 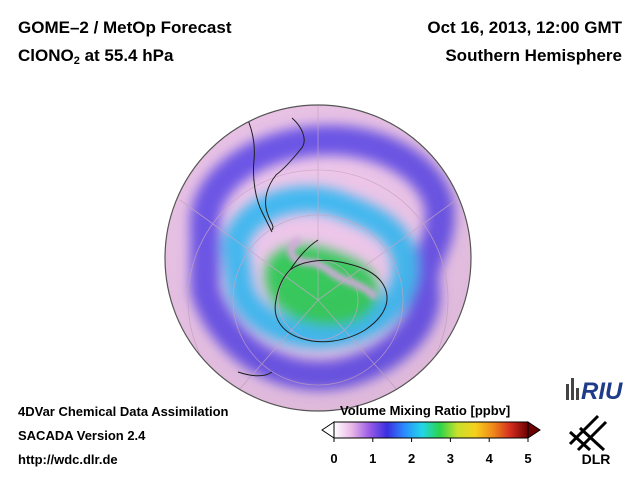 What do you see at coordinates (126, 55) in the screenshot?
I see `pressure-level: at 55.4 hPa` at bounding box center [126, 55].